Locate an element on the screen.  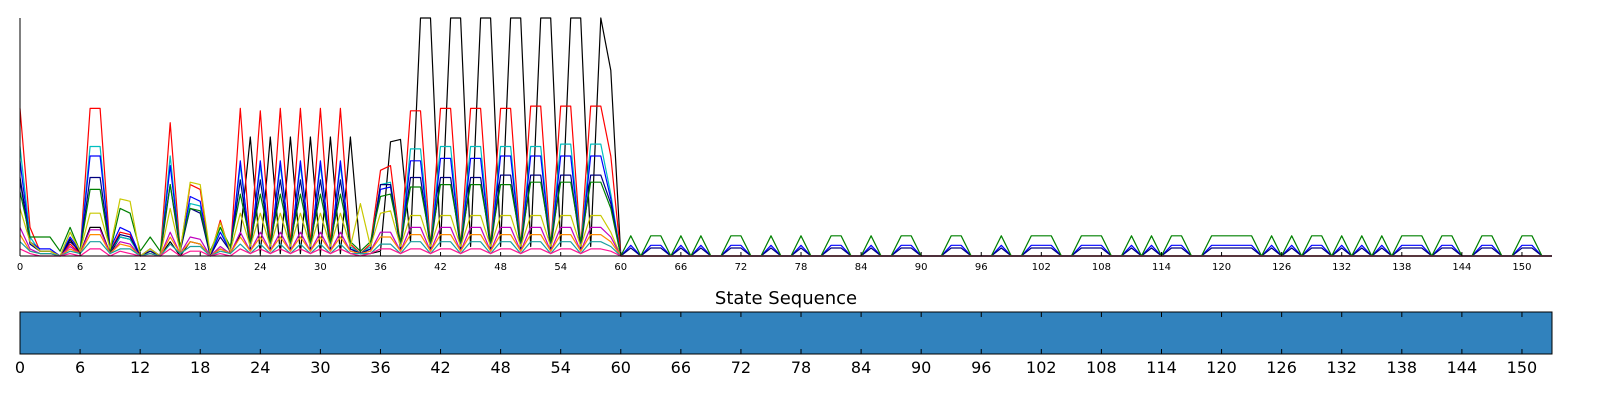
x-tick-label: 6 is located at coordinates (80, 267).